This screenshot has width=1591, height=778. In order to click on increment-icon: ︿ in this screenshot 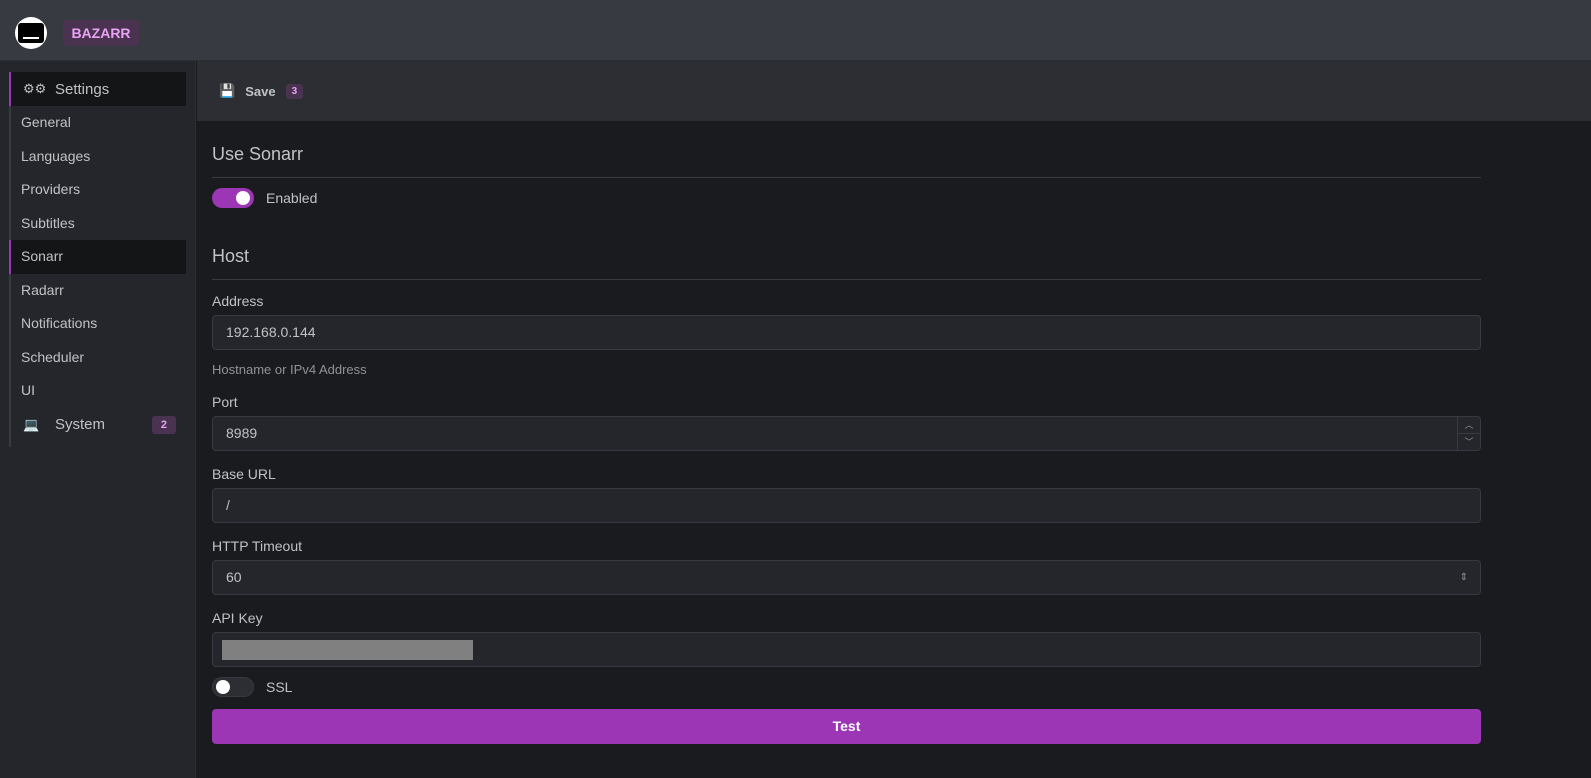, I will do `click(1469, 425)`.